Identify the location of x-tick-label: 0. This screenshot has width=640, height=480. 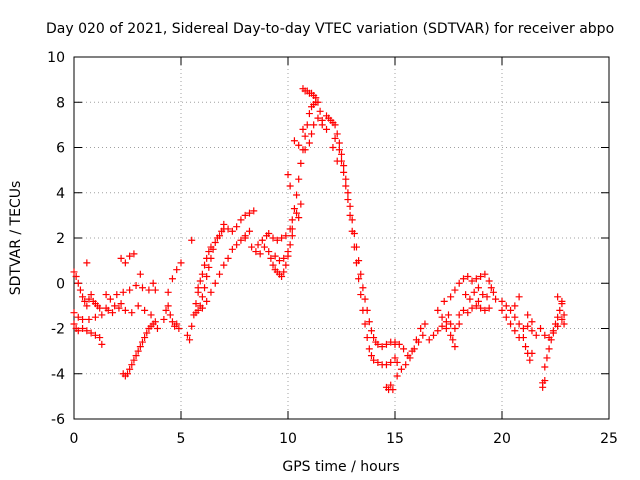
(74, 439).